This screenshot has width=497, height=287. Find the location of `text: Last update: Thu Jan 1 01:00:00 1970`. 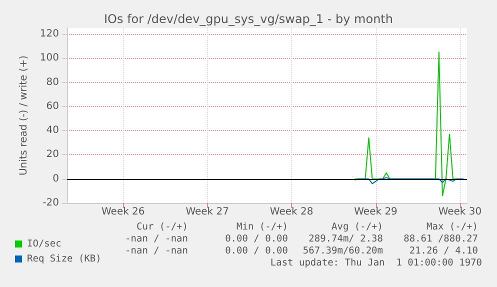

text: Last update: Thu Jan 1 01:00:00 1970 is located at coordinates (376, 263).